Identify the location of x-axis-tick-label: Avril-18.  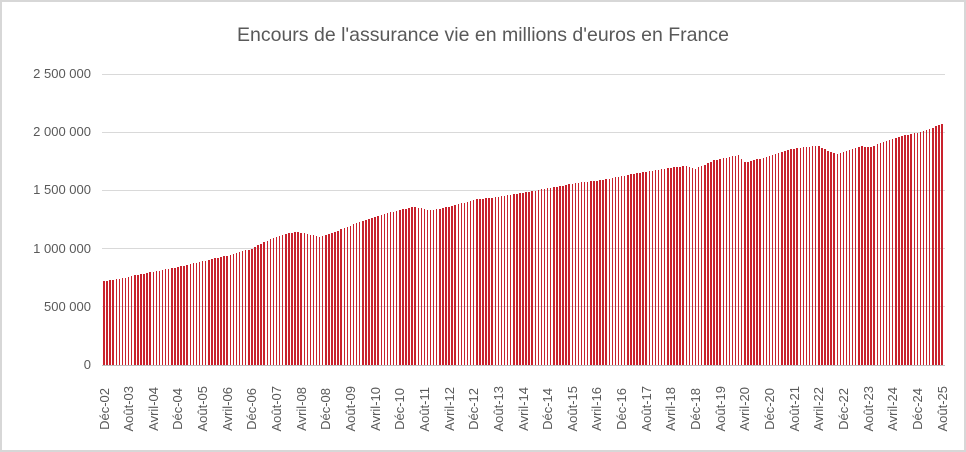
(671, 409).